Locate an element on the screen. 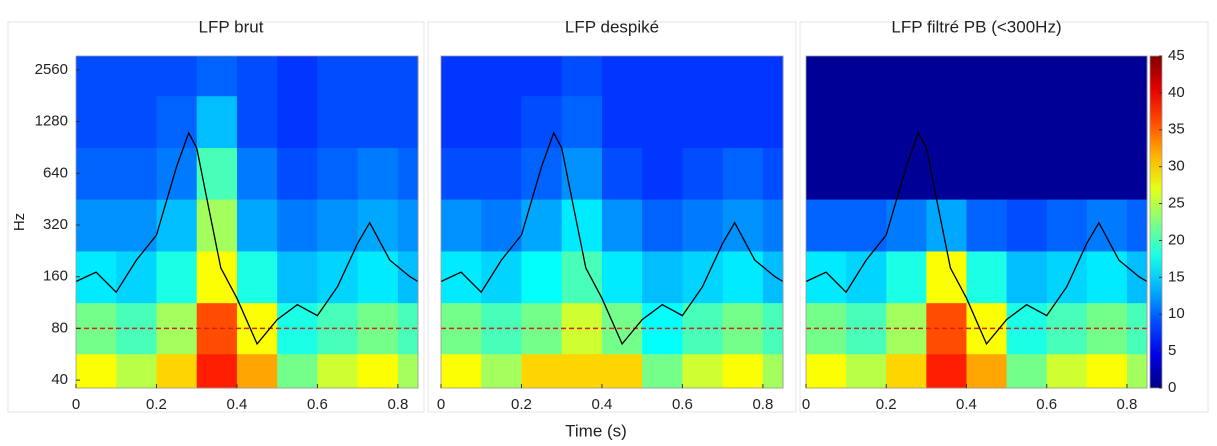 This screenshot has width=1217, height=446. colorbar-tick-label: 0 is located at coordinates (1172, 387).